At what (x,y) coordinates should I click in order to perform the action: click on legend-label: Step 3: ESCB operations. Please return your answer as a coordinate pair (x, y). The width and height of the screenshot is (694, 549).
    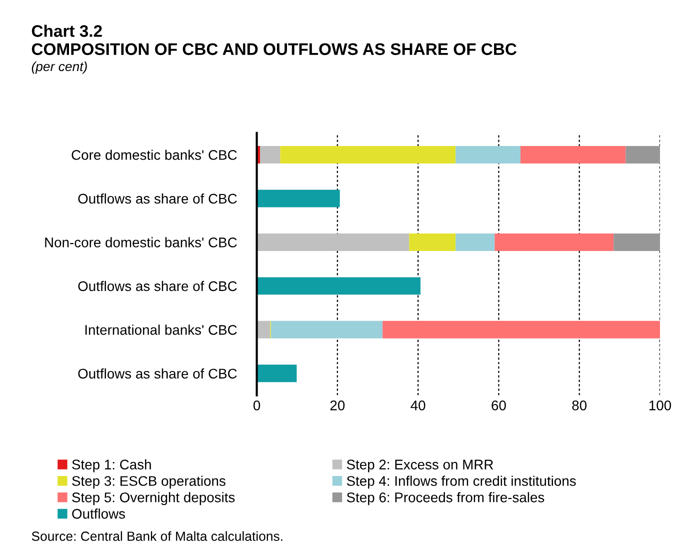
    Looking at the image, I should click on (149, 482).